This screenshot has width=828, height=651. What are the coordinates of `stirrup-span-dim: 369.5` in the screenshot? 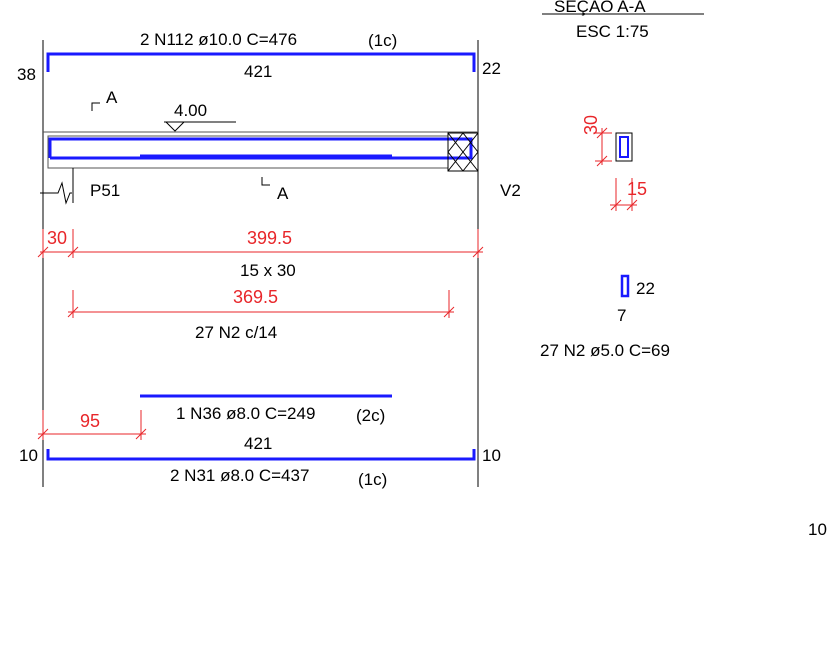 It's located at (255, 297).